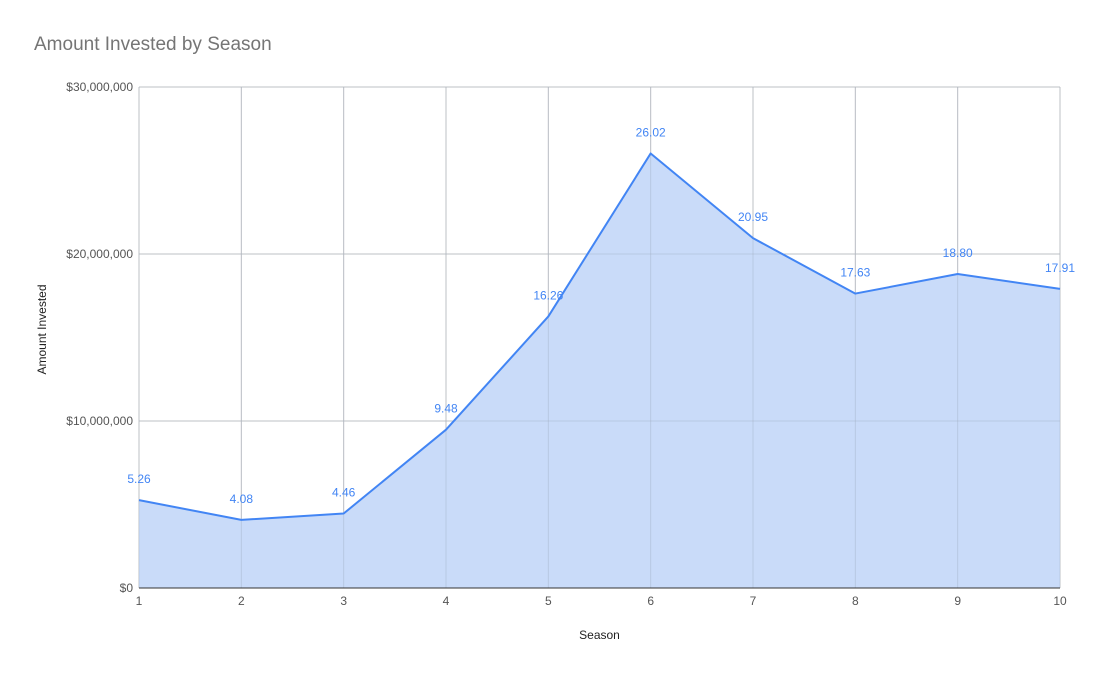 This screenshot has height=676, width=1094. What do you see at coordinates (650, 601) in the screenshot?
I see `x-tick-label: 6` at bounding box center [650, 601].